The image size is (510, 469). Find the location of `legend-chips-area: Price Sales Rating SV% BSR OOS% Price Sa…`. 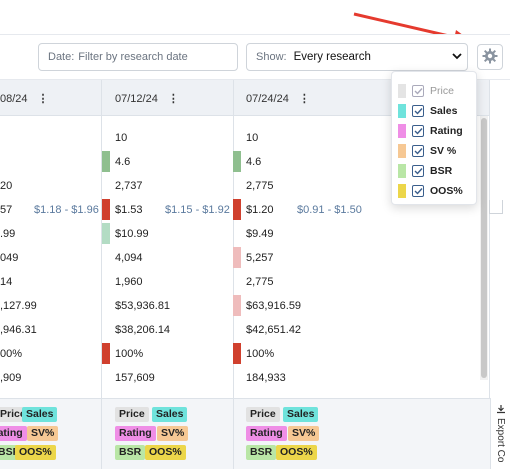

legend-chips-area: Price Sales Rating SV% BSR OOS% Price Sa… is located at coordinates (245, 433).